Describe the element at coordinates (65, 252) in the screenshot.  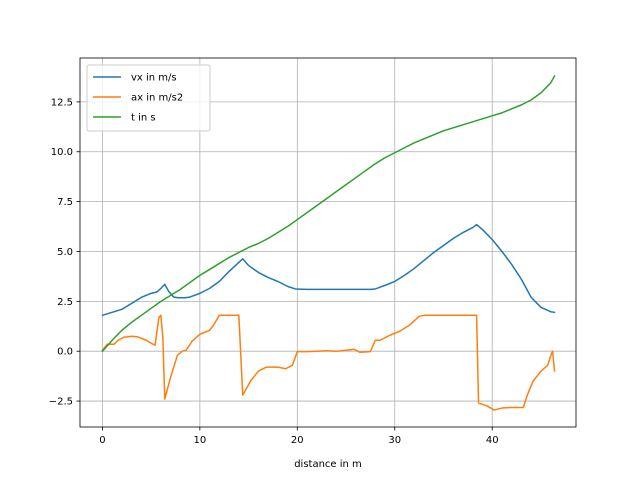
I see `y-tick-label: 5.0` at that location.